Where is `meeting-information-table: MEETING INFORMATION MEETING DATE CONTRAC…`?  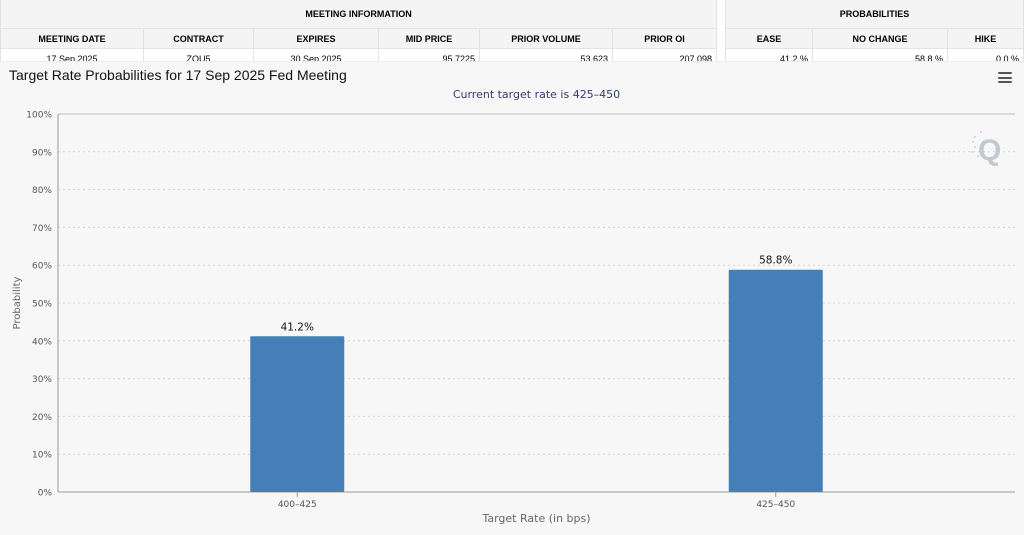 meeting-information-table: MEETING INFORMATION MEETING DATE CONTRAC… is located at coordinates (359, 34).